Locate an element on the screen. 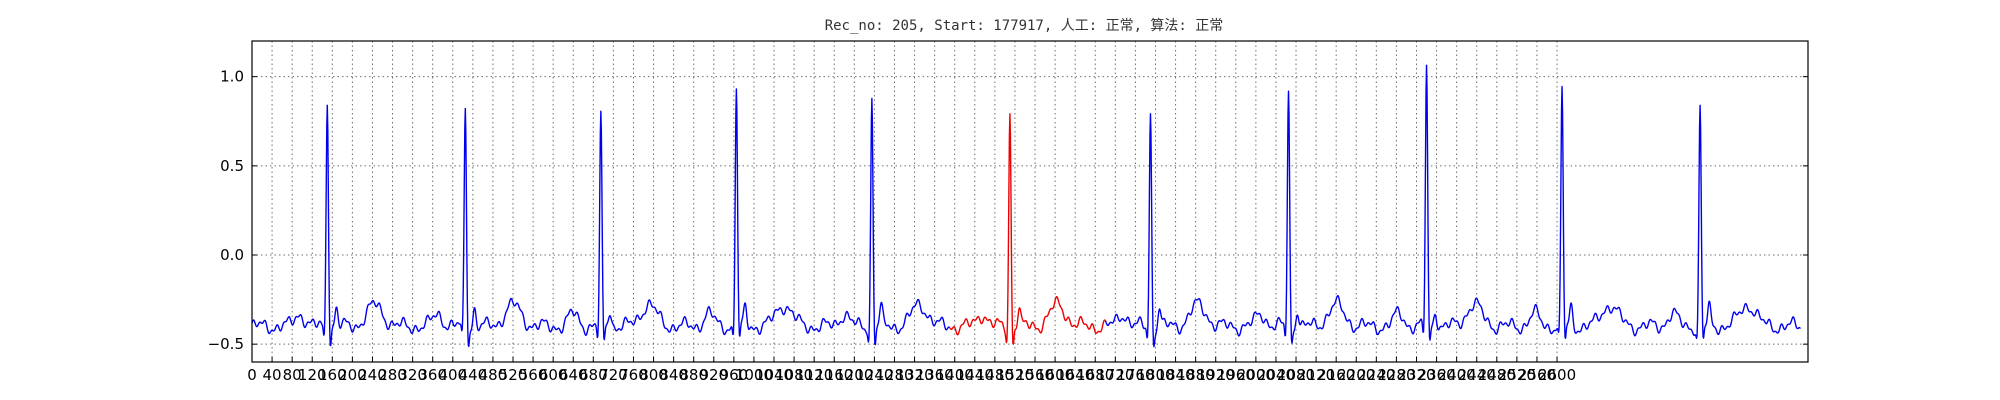  x-tick-label: 240 is located at coordinates (372, 375).